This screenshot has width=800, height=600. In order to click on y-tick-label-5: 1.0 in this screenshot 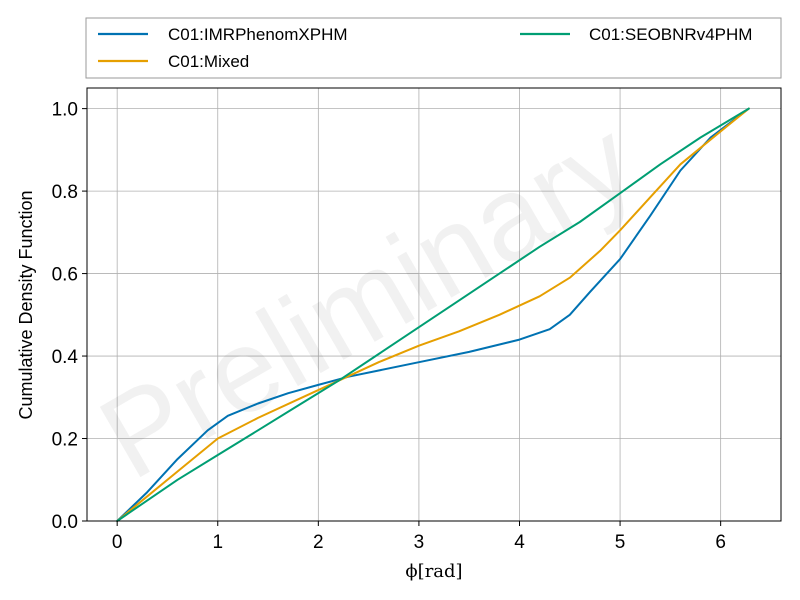, I will do `click(65, 110)`.